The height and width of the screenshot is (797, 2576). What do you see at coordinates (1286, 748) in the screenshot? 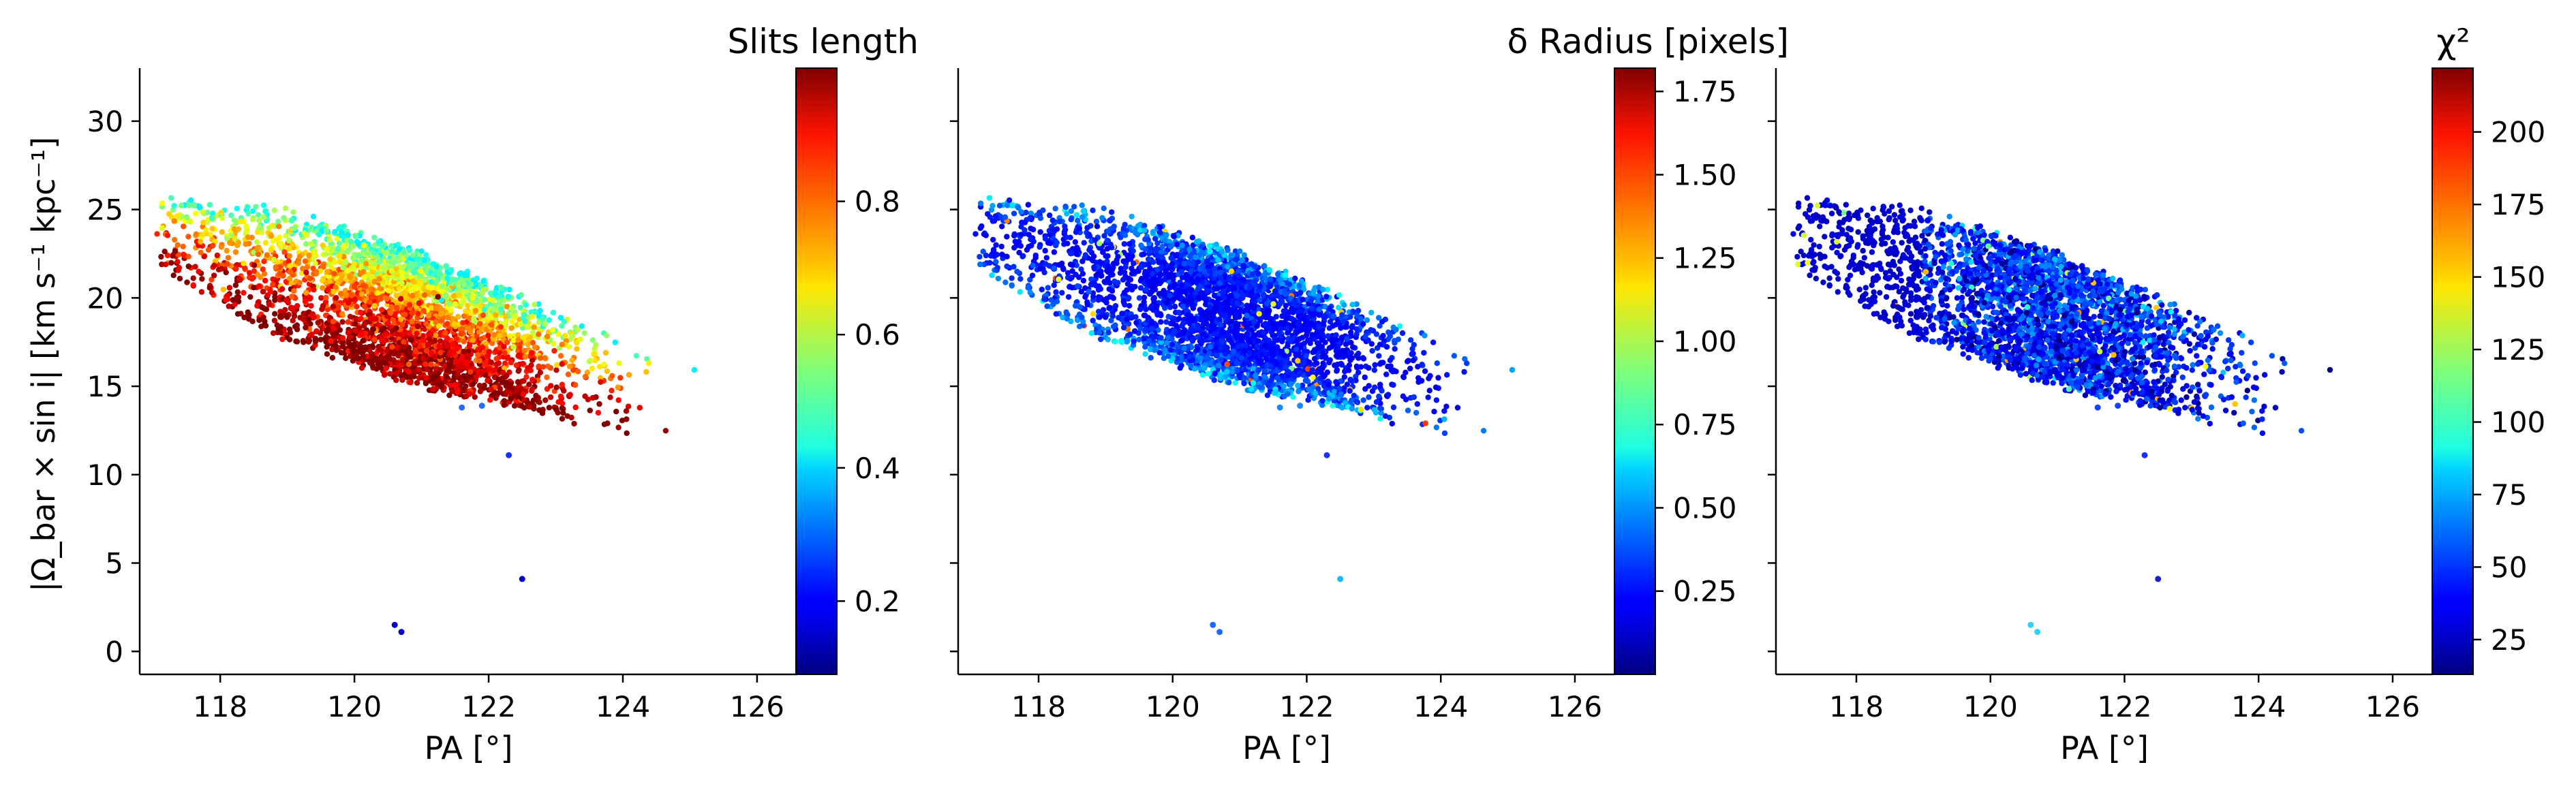
I see `x-axis-label: PA [°]` at bounding box center [1286, 748].